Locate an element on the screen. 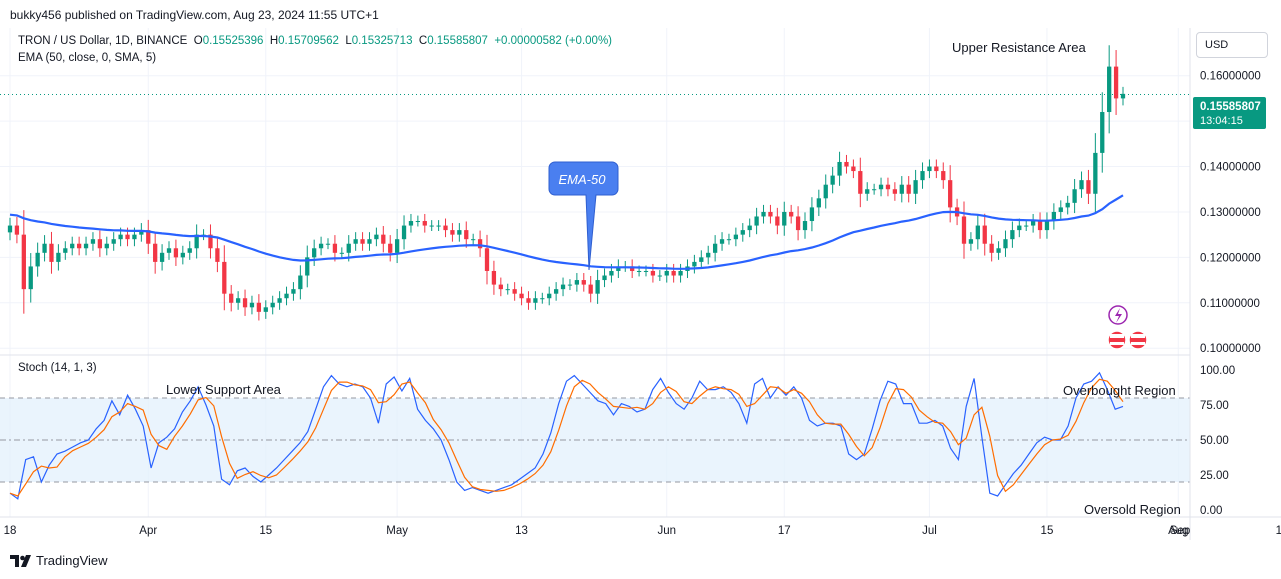 The height and width of the screenshot is (579, 1281). time-tick-label: Jun is located at coordinates (666, 531).